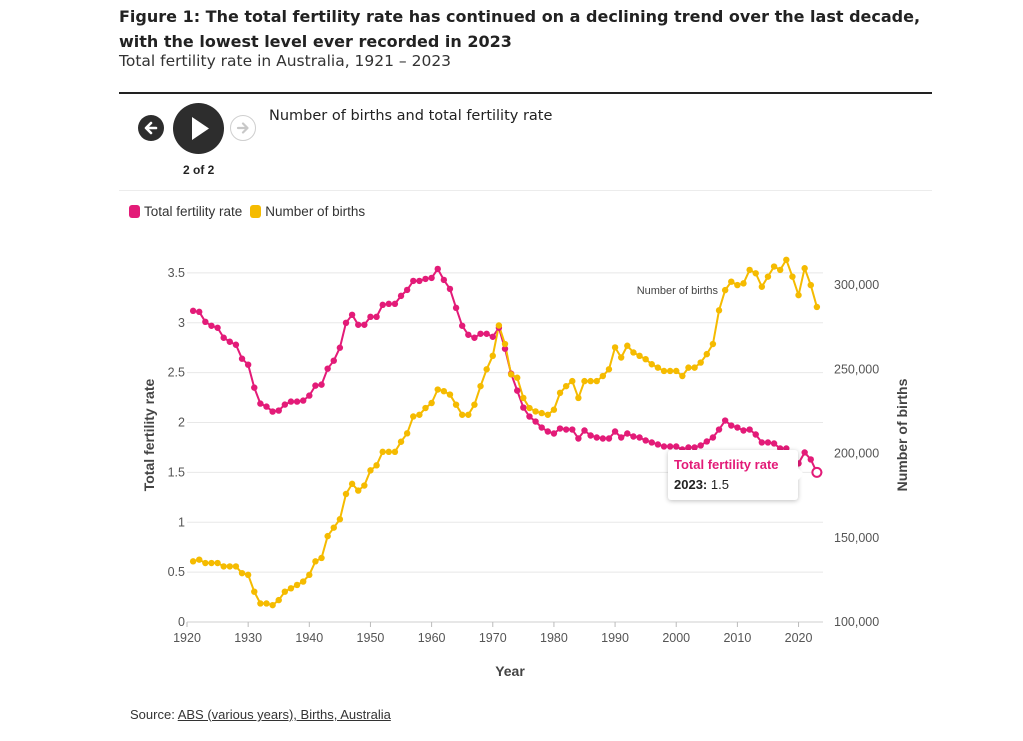 The image size is (1023, 741). I want to click on legend-item-tfr: Total fertility rate, so click(185, 211).